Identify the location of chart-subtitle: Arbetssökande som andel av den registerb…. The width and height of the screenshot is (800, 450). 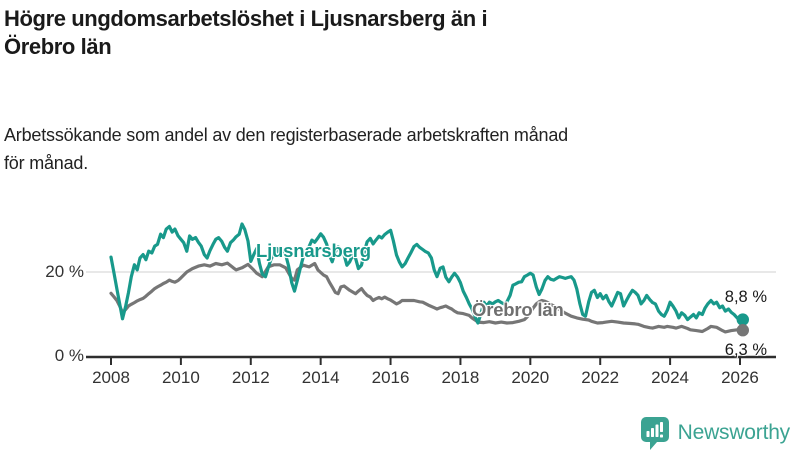
(399, 149).